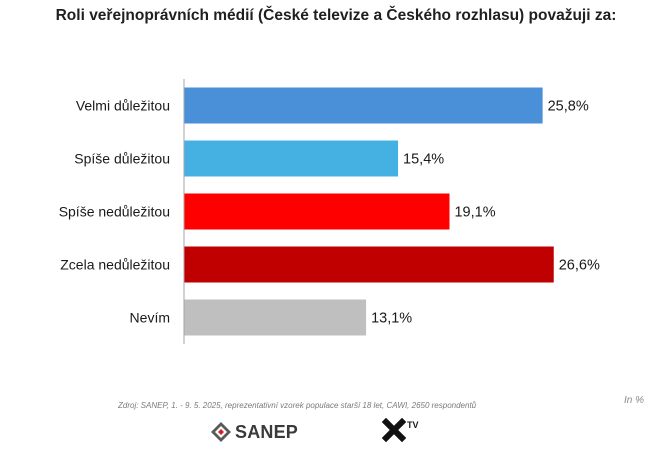 This screenshot has width=672, height=451. I want to click on xtv-logo: TV, so click(400, 432).